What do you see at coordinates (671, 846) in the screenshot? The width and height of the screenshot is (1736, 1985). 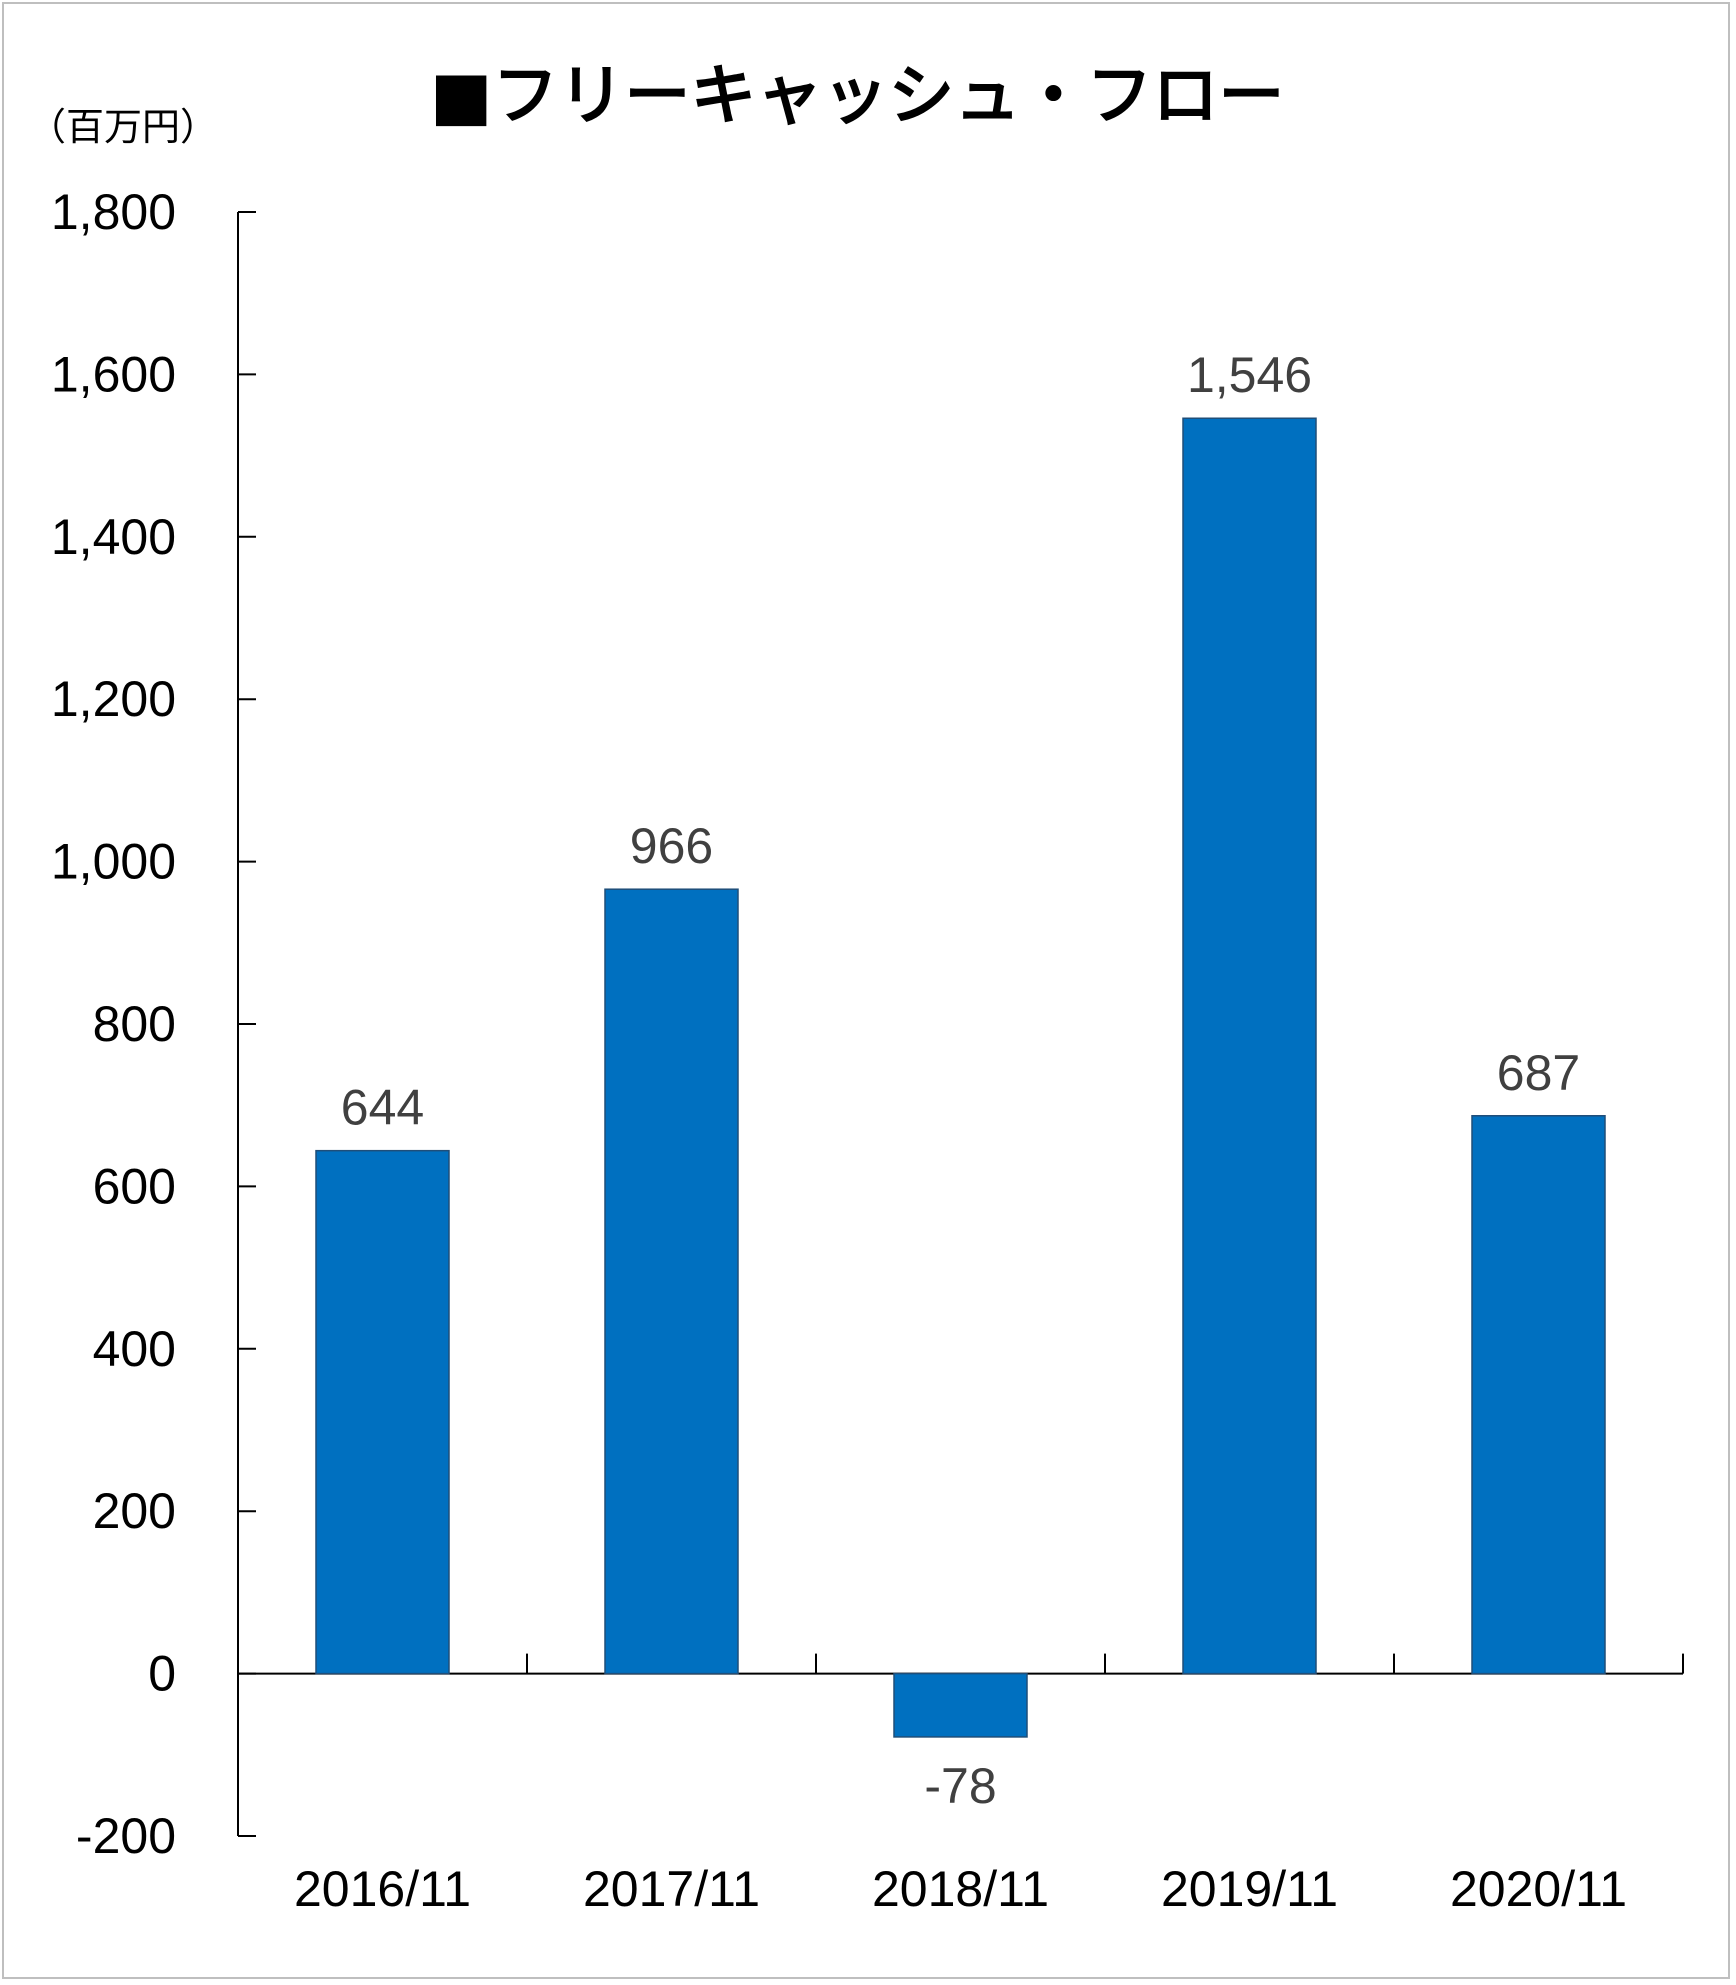 I see `data-label: 966` at bounding box center [671, 846].